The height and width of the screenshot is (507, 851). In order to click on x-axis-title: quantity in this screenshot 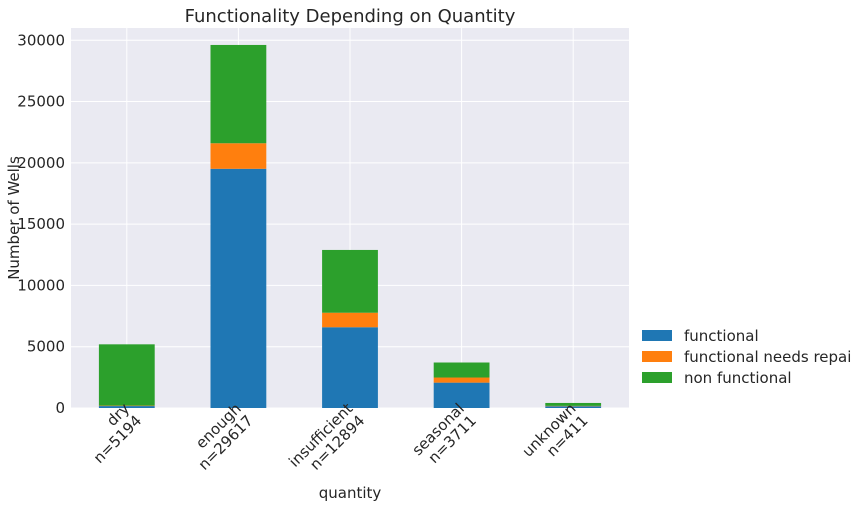, I will do `click(350, 493)`.